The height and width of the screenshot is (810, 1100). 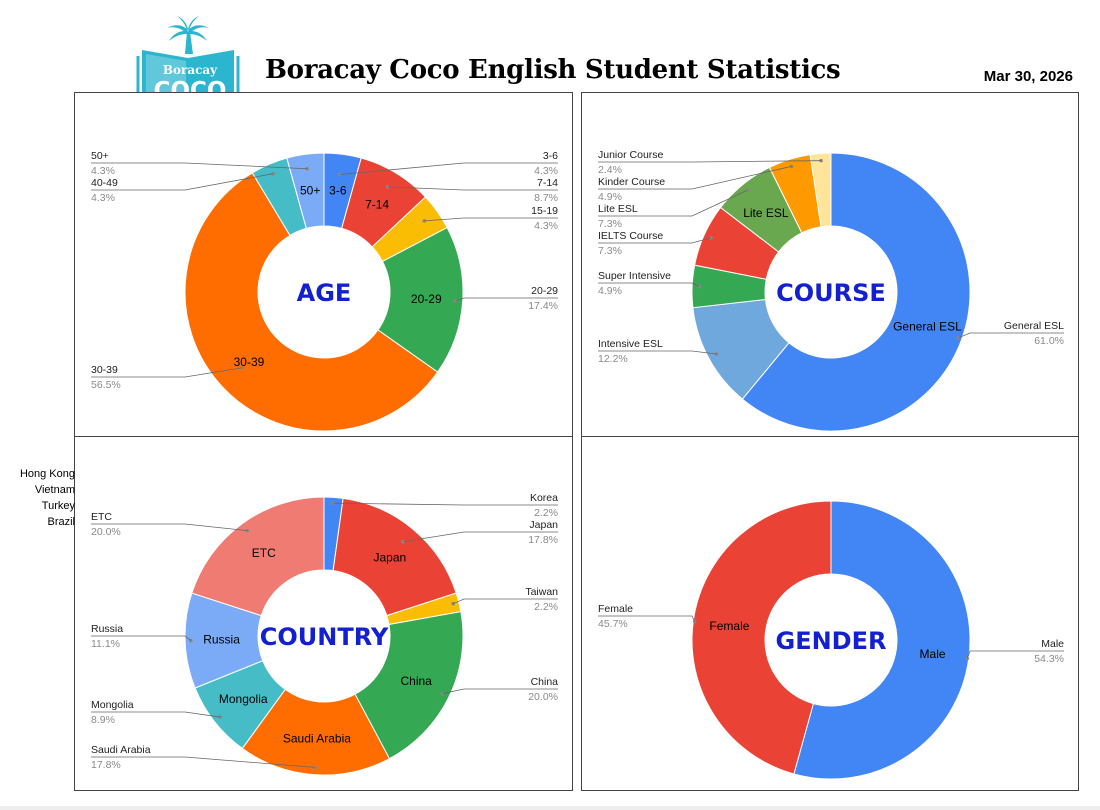 I want to click on slice-female, so click(x=761, y=637).